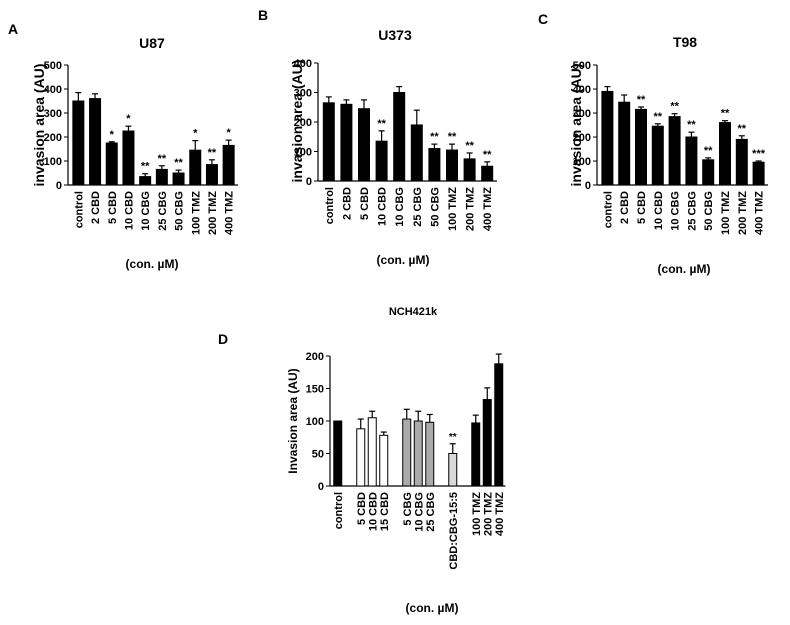 This screenshot has width=790, height=625. I want to click on chart-title: U373, so click(395, 35).